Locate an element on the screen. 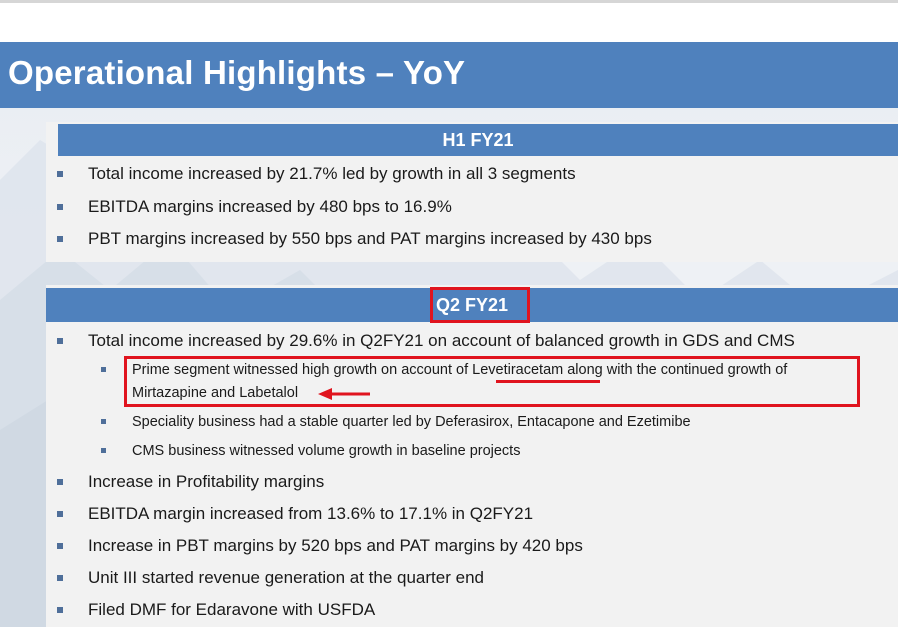  top-divider is located at coordinates (449, 1).